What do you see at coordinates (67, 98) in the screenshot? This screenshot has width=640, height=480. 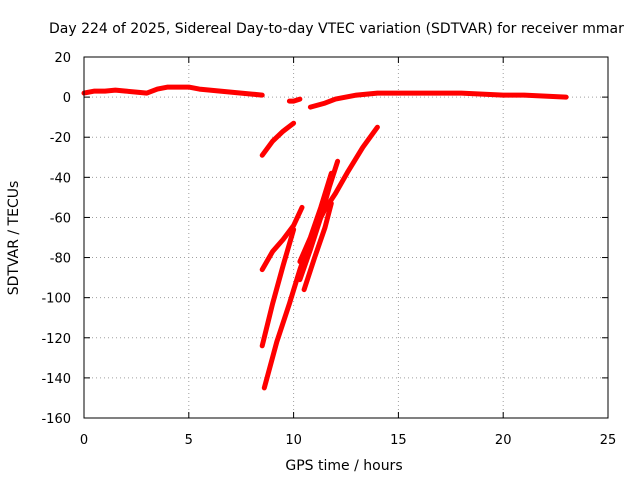 I see `y-tick-label: 0` at bounding box center [67, 98].